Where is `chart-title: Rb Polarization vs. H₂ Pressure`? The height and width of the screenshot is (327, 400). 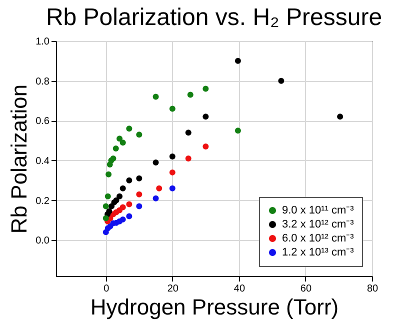 chart-title: Rb Polarization vs. H₂ Pressure is located at coordinates (214, 17).